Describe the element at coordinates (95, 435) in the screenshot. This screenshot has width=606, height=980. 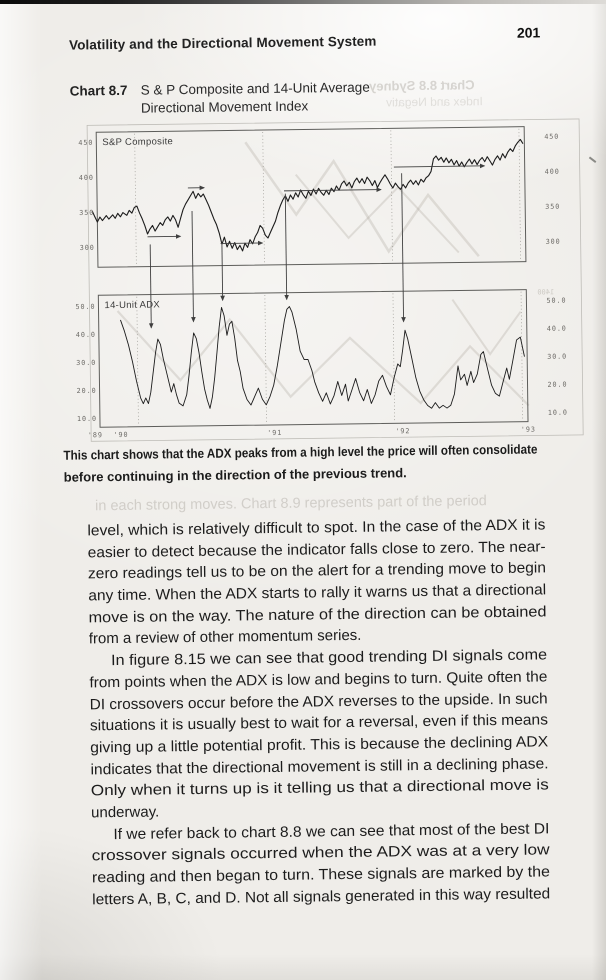
I see `x-tick-label: '89` at that location.